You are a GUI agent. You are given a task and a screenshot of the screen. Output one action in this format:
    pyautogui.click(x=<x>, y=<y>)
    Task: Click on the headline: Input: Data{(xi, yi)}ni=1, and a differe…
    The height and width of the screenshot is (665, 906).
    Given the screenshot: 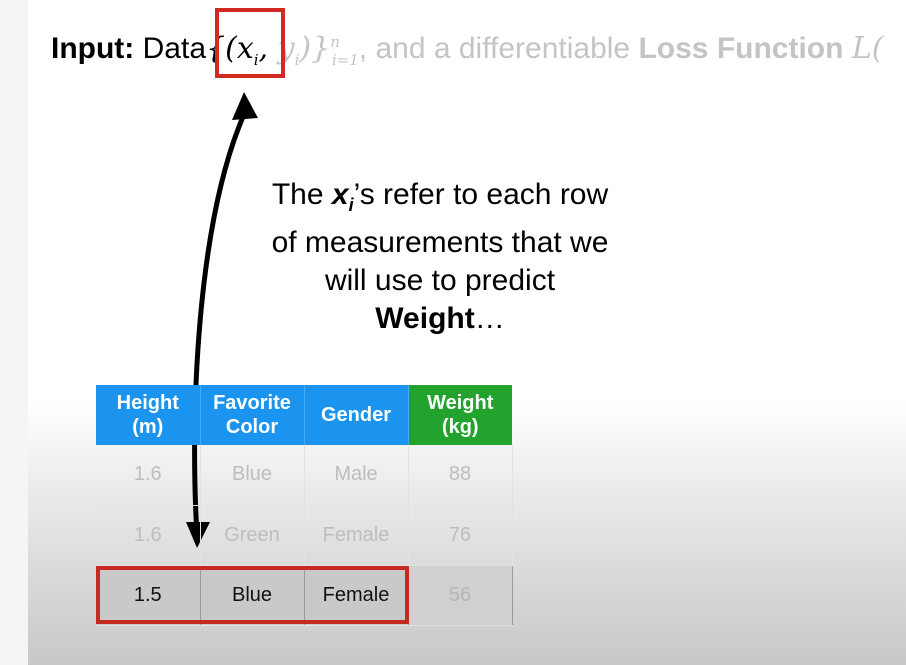 What is the action you would take?
    pyautogui.click(x=478, y=45)
    